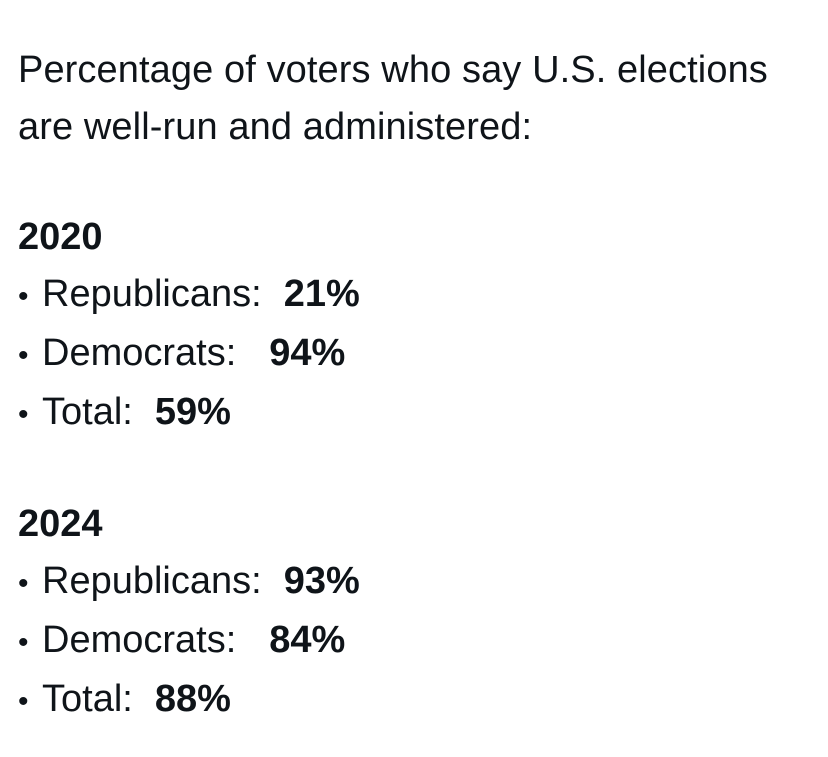 The height and width of the screenshot is (757, 828). Describe the element at coordinates (307, 353) in the screenshot. I see `stat-value: 94%` at that location.